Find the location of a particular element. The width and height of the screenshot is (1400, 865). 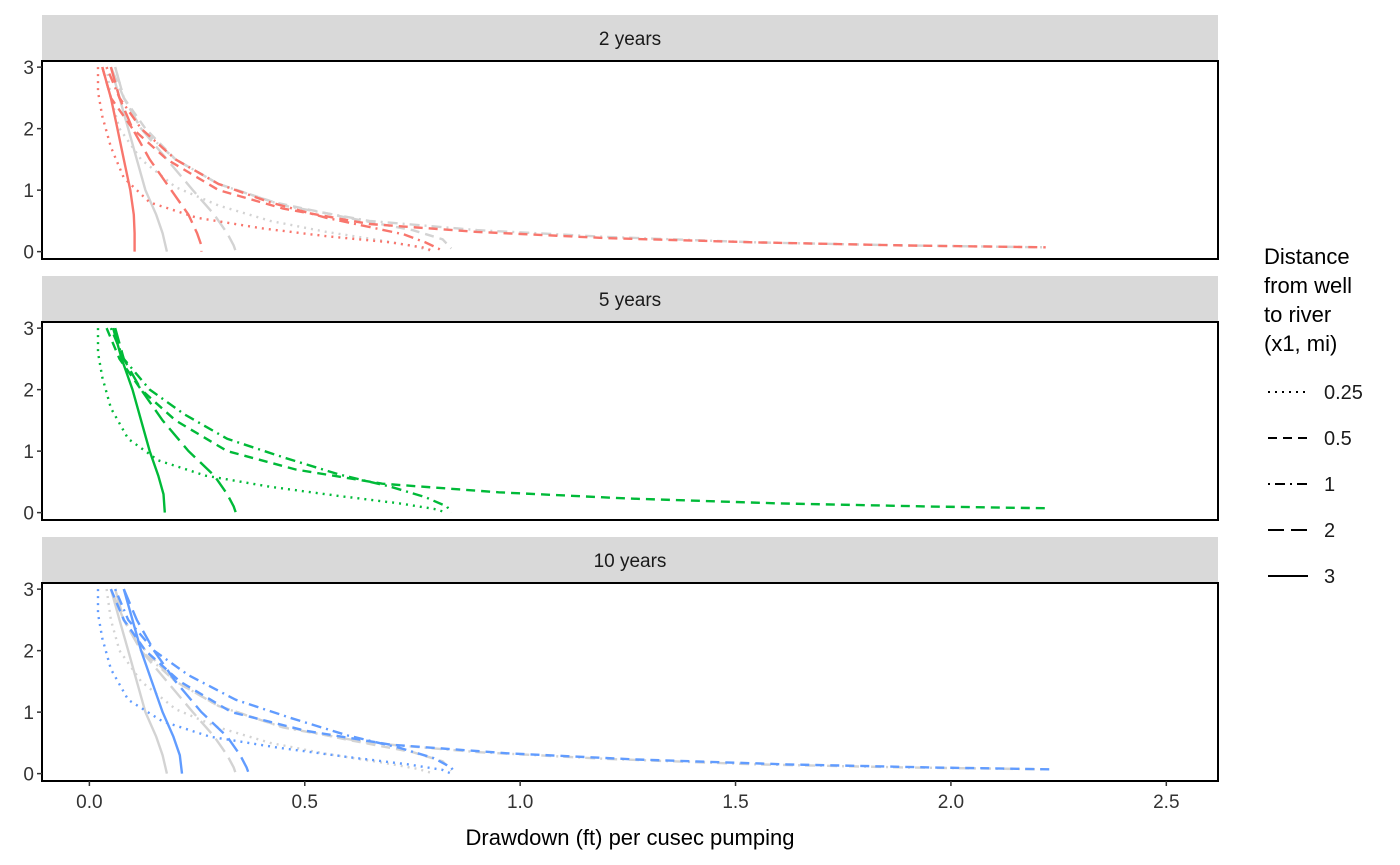

panel-1-strip-label: 2 years is located at coordinates (630, 39).